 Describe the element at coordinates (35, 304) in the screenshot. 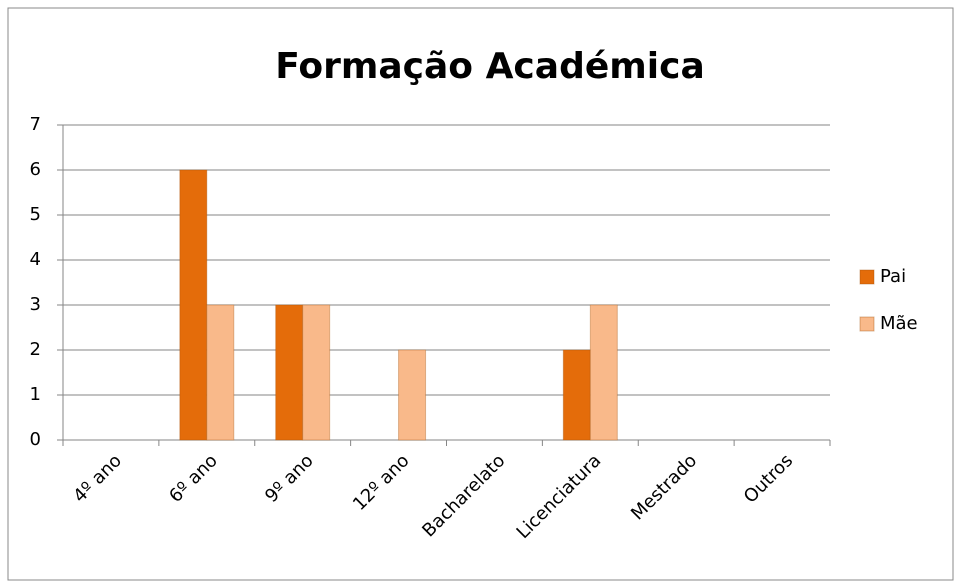

I see `y-tick-label: 3` at that location.